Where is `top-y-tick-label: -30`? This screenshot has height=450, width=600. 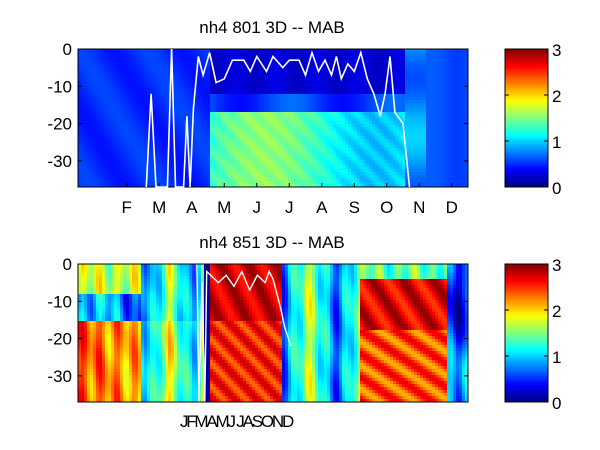 top-y-tick-label: -30 is located at coordinates (59, 161).